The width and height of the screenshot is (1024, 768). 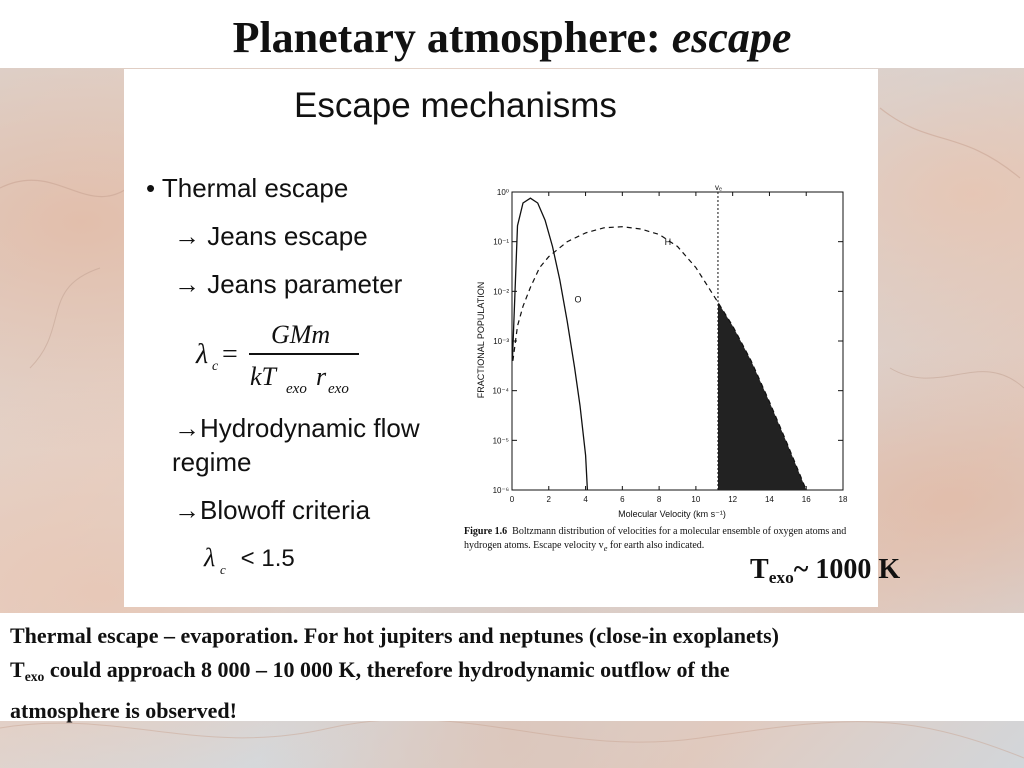 What do you see at coordinates (215, 366) in the screenshot?
I see `formula-lambda-sub: c` at bounding box center [215, 366].